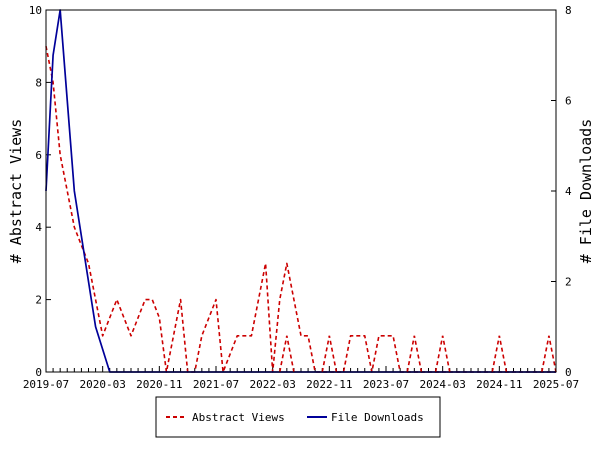 The height and width of the screenshot is (450, 600). I want to click on y-left-tick-label: 10, so click(35, 10).